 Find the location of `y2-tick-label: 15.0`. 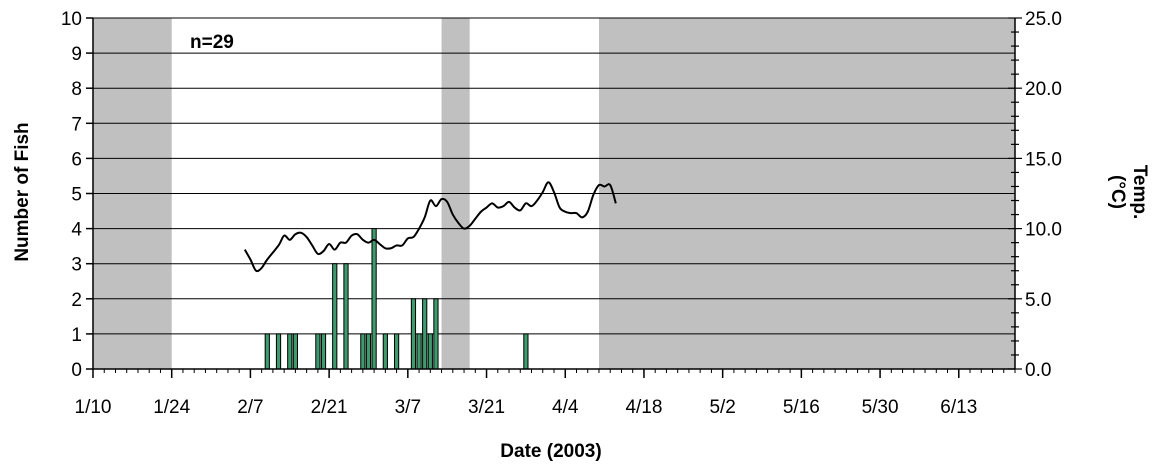

y2-tick-label: 15.0 is located at coordinates (1043, 159).